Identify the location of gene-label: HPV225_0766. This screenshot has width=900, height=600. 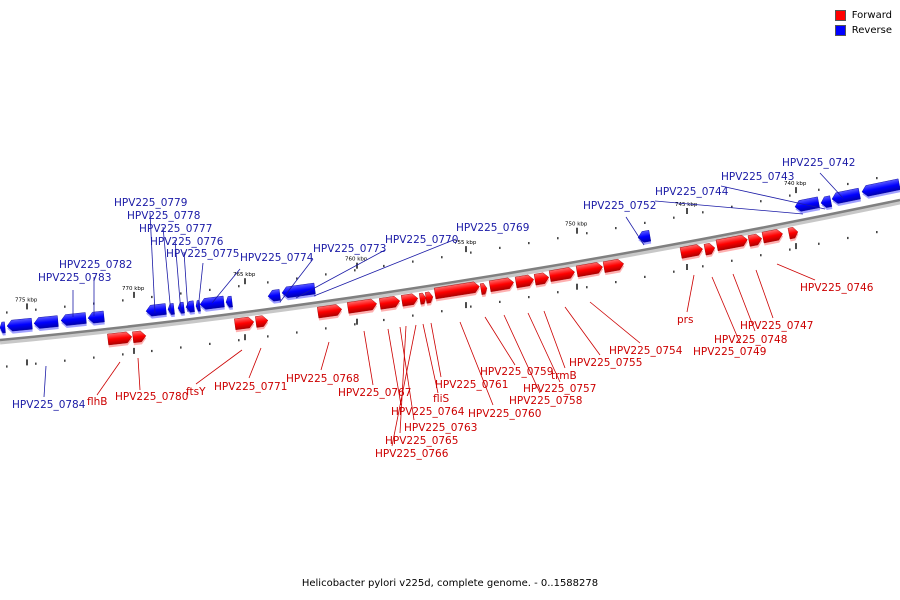
(412, 454).